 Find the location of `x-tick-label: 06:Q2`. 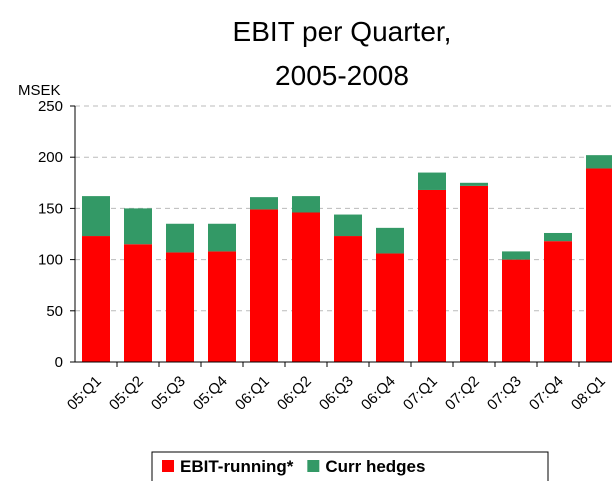

x-tick-label: 06:Q2 is located at coordinates (294, 393).